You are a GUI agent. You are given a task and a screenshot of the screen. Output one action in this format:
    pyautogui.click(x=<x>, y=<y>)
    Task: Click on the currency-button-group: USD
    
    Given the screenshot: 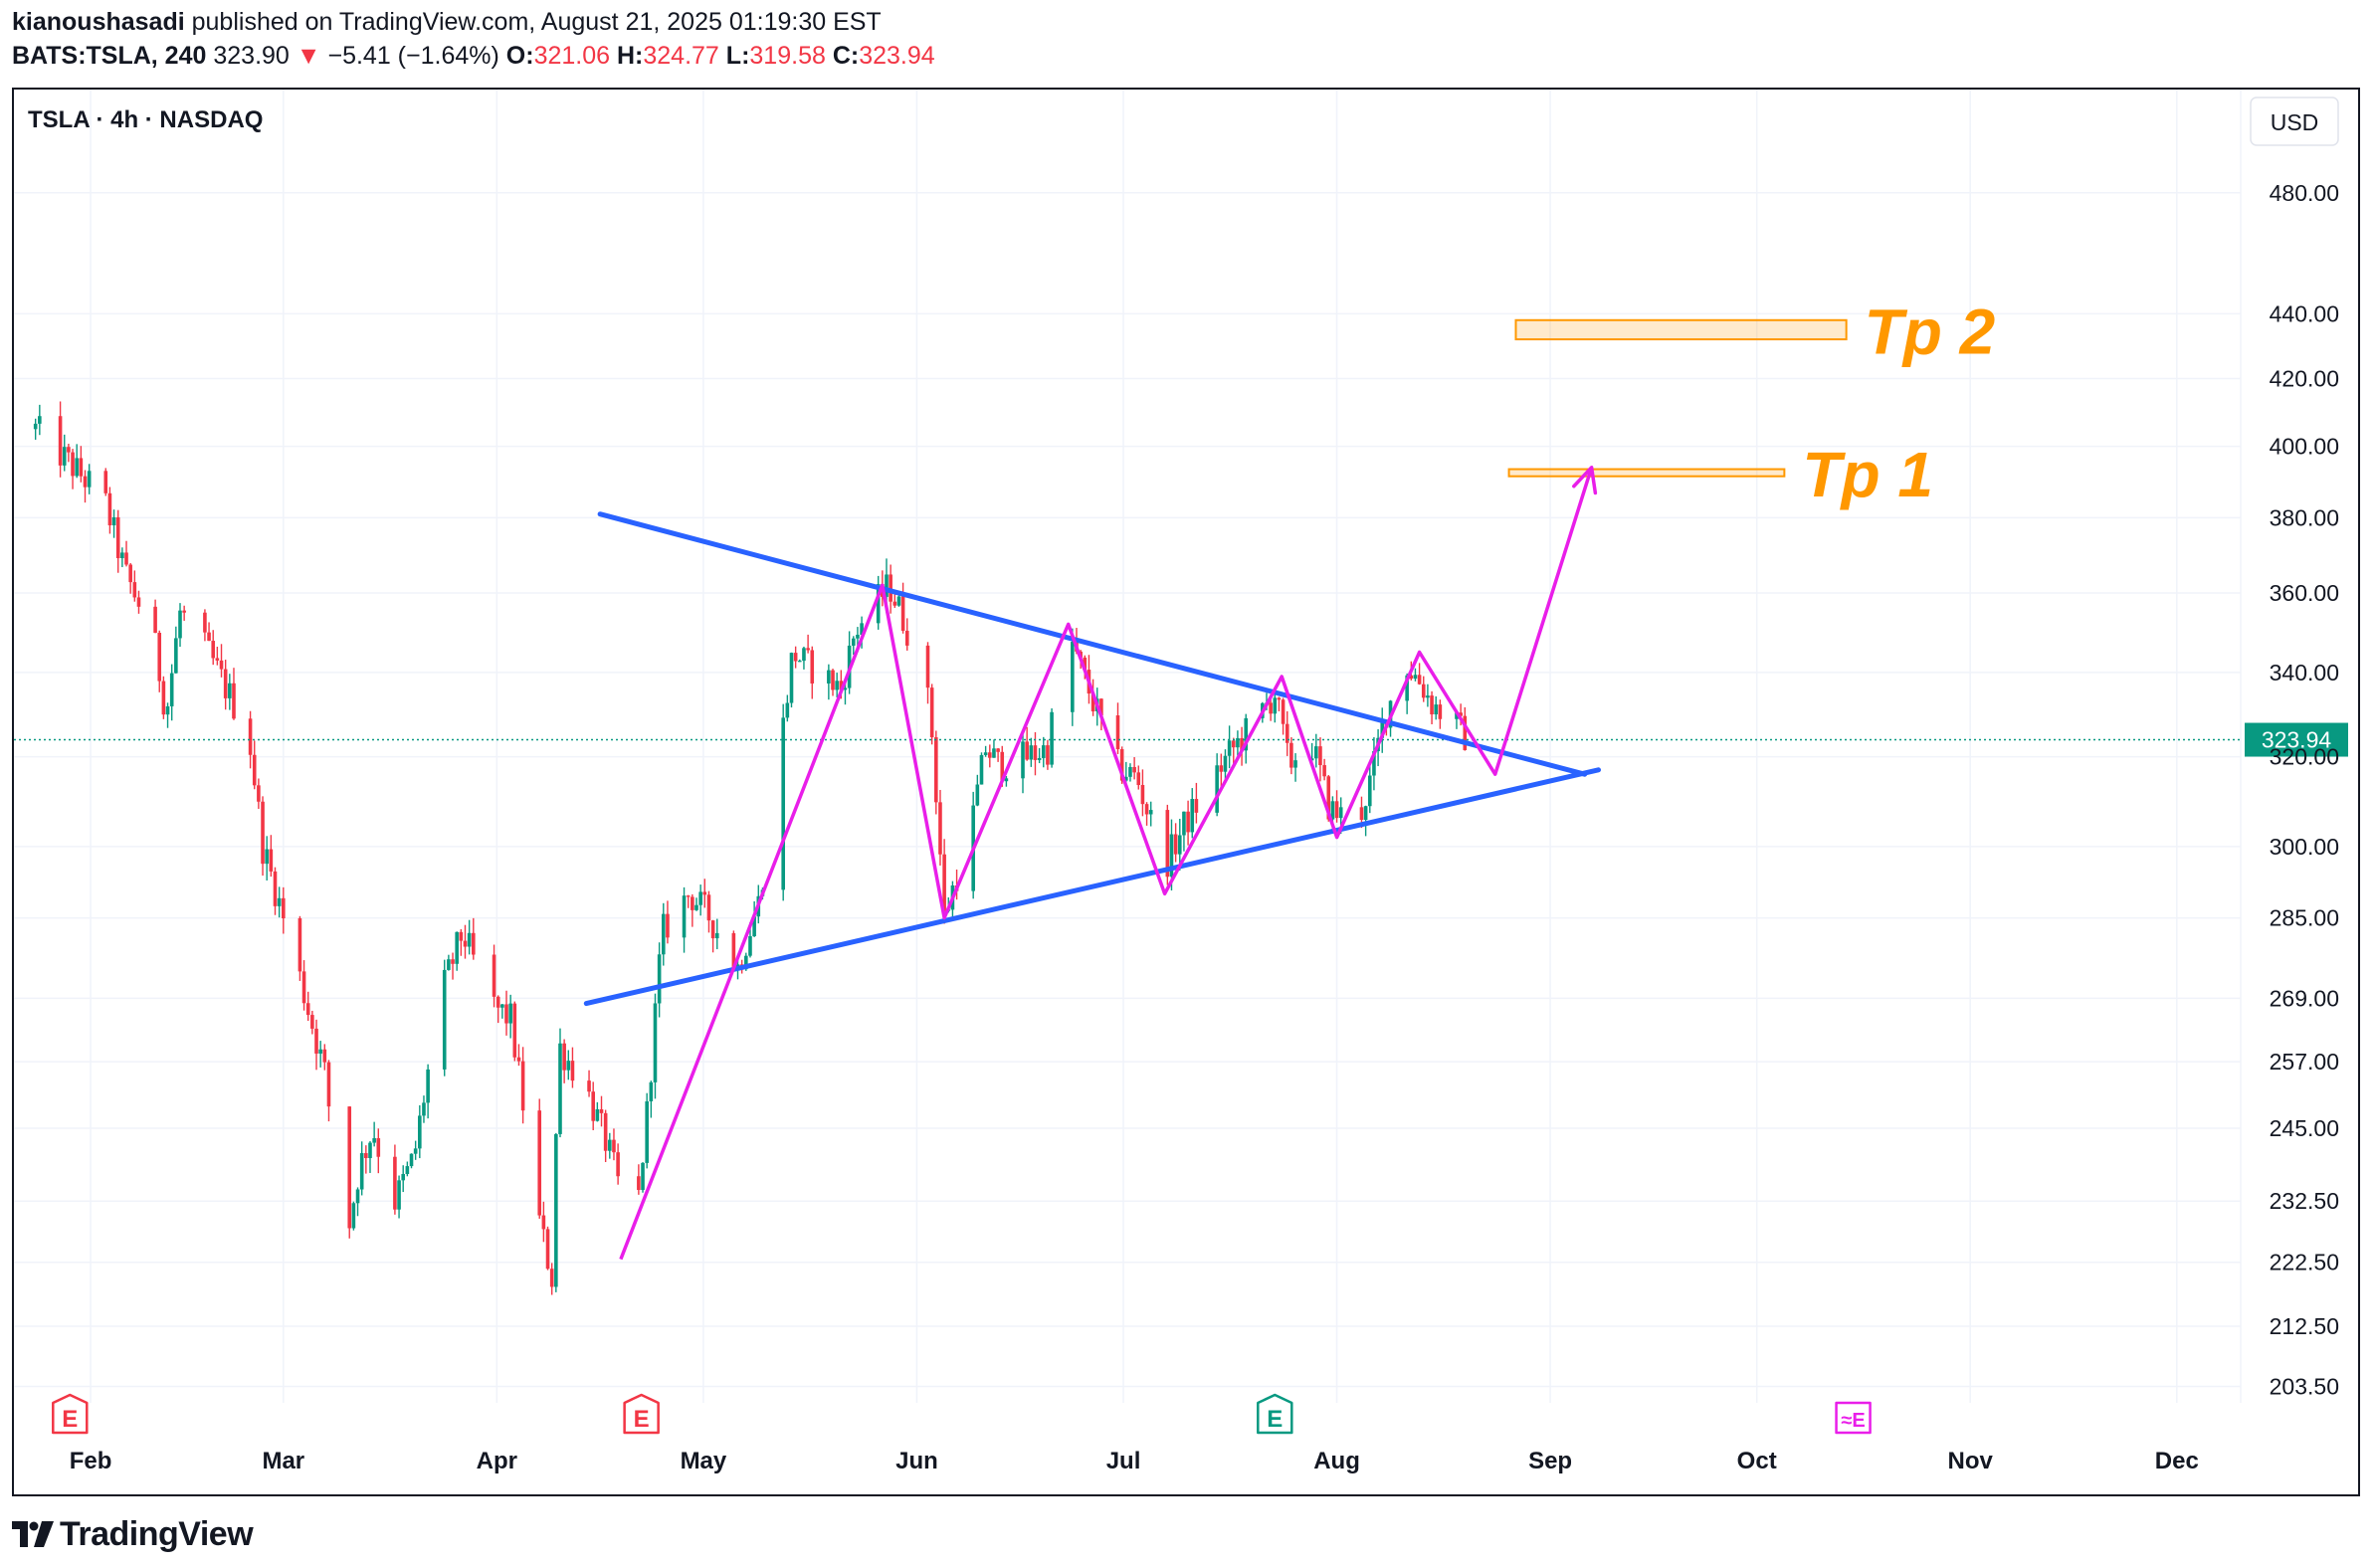 What is the action you would take?
    pyautogui.click(x=2294, y=121)
    